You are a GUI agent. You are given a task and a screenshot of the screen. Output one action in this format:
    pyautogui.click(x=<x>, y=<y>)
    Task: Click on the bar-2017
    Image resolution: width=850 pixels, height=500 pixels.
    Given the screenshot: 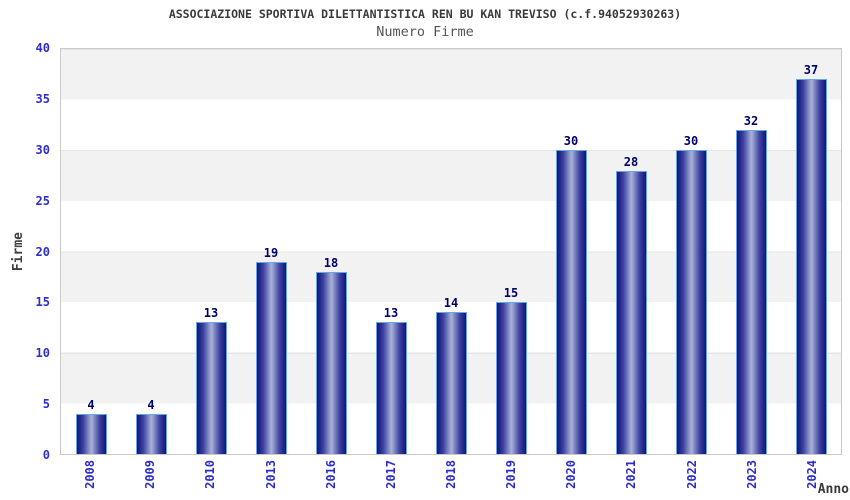 What is the action you would take?
    pyautogui.click(x=391, y=388)
    